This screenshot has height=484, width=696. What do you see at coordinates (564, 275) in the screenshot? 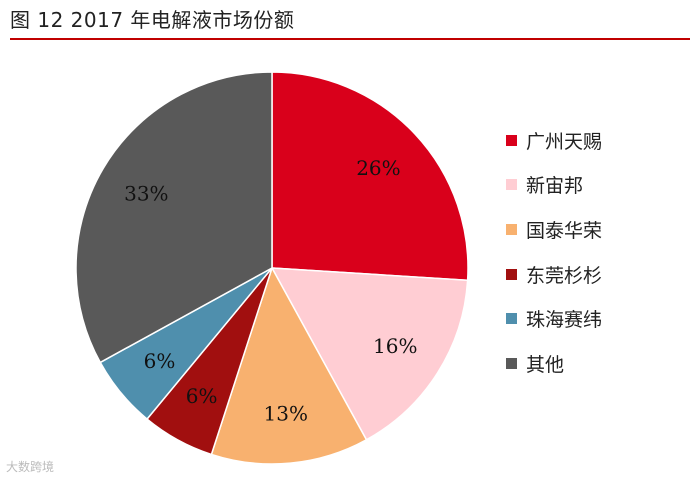
I see `legend-label: 东莞杉杉` at bounding box center [564, 275].